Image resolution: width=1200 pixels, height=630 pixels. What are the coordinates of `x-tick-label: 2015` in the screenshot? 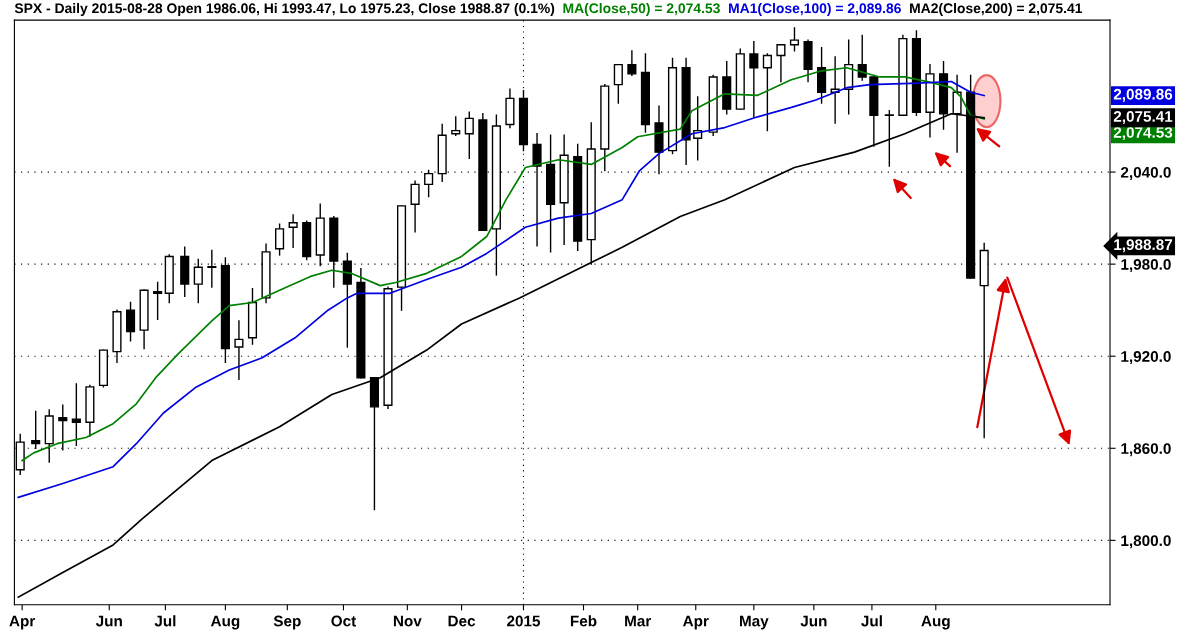 It's located at (524, 621).